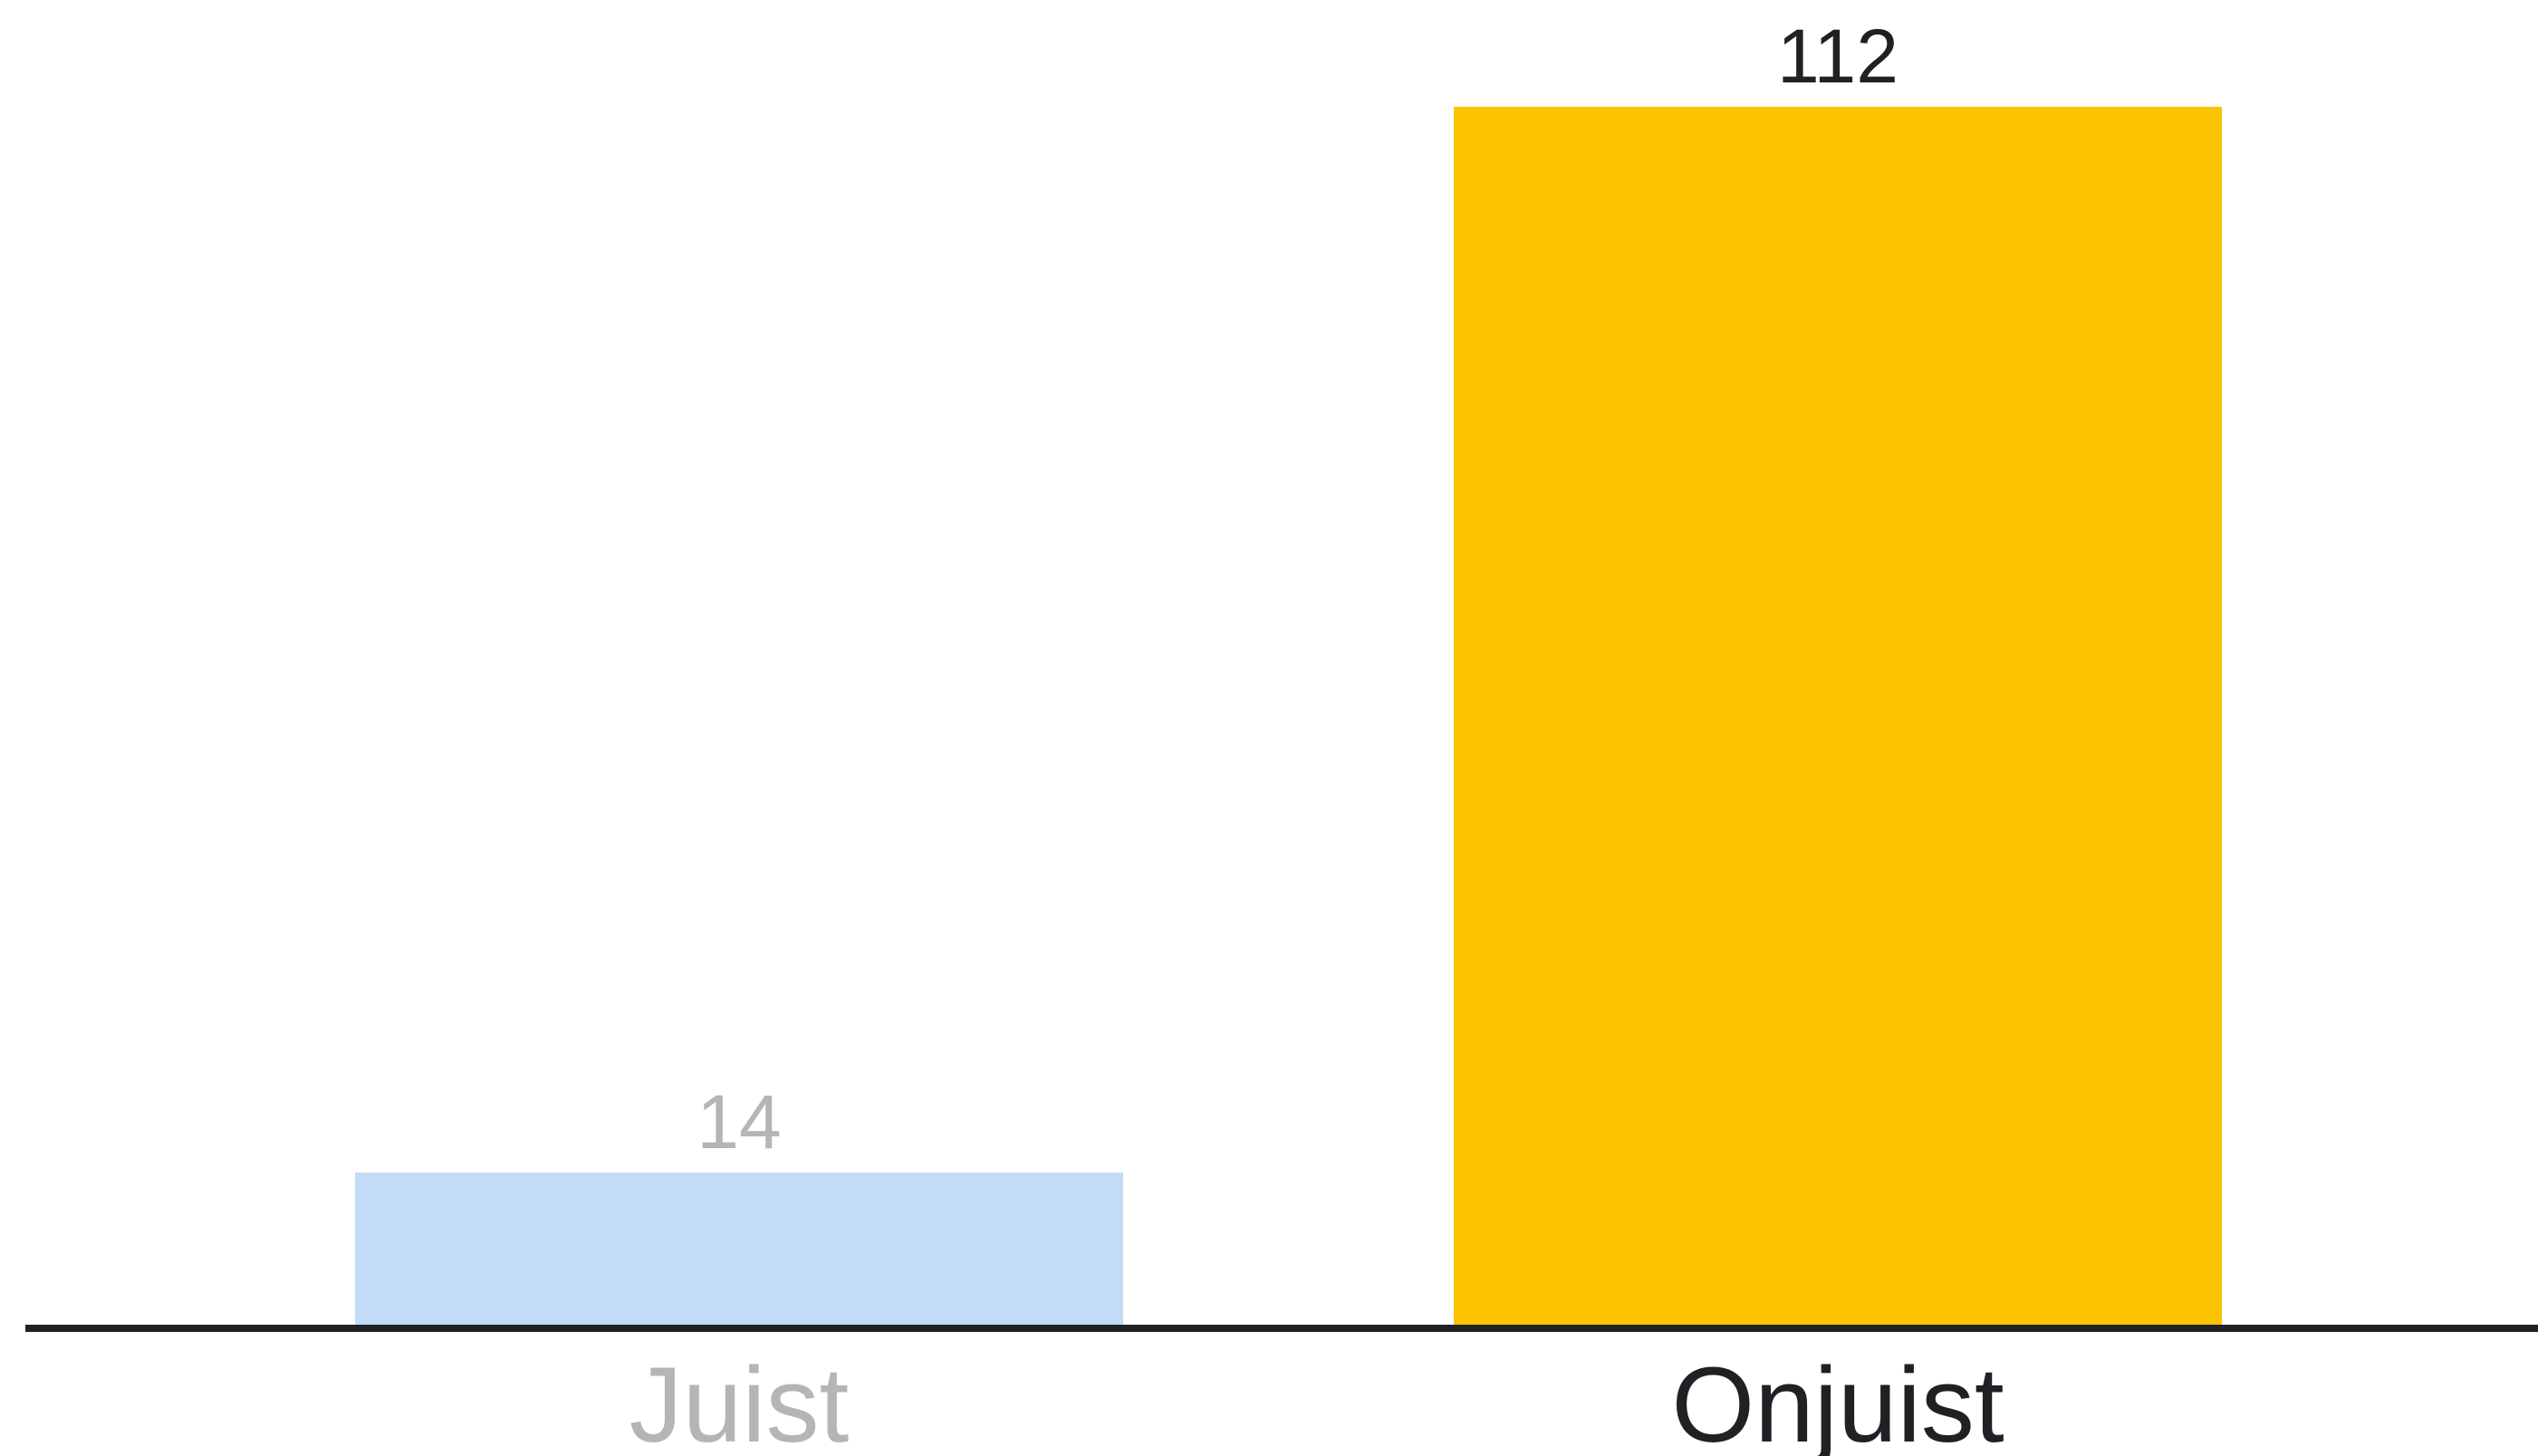  I want to click on category-labels-group: Juist Onjuist, so click(1317, 1401).